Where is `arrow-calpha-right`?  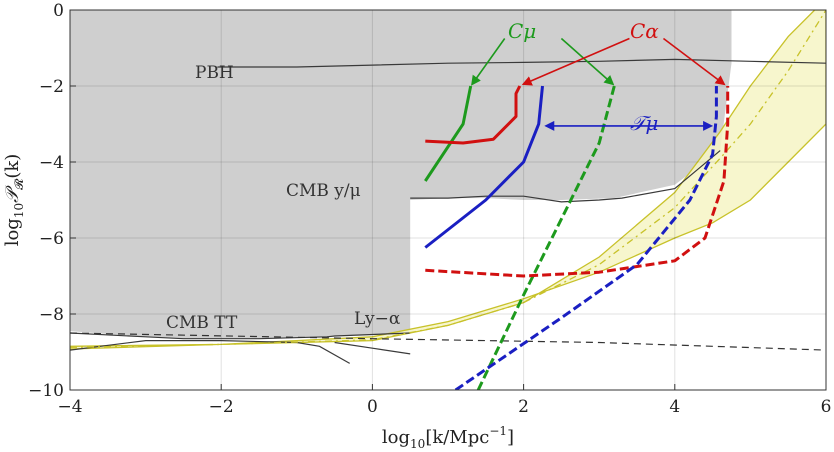
arrow-calpha-right is located at coordinates (694, 61).